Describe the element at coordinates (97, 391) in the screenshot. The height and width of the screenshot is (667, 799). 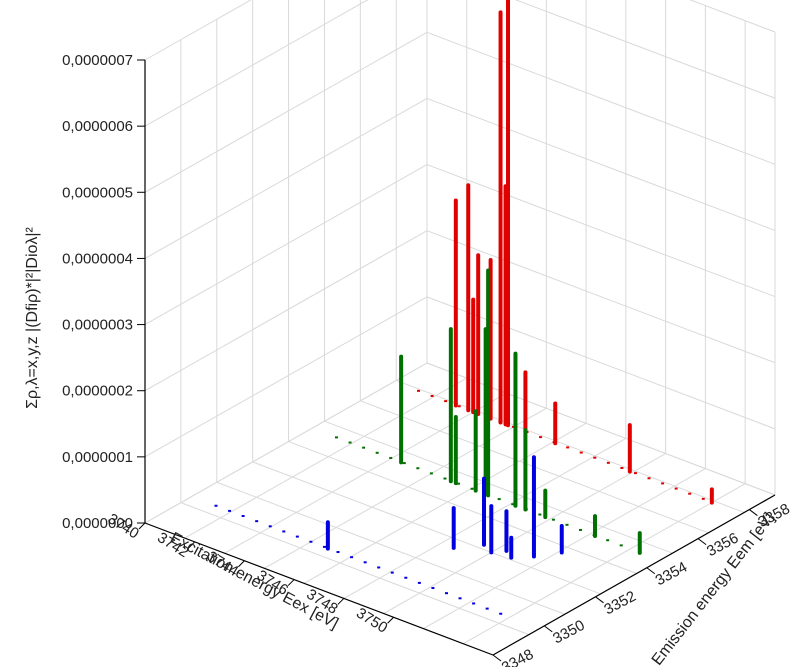
I see `z-tick-label: 0,0000002` at that location.